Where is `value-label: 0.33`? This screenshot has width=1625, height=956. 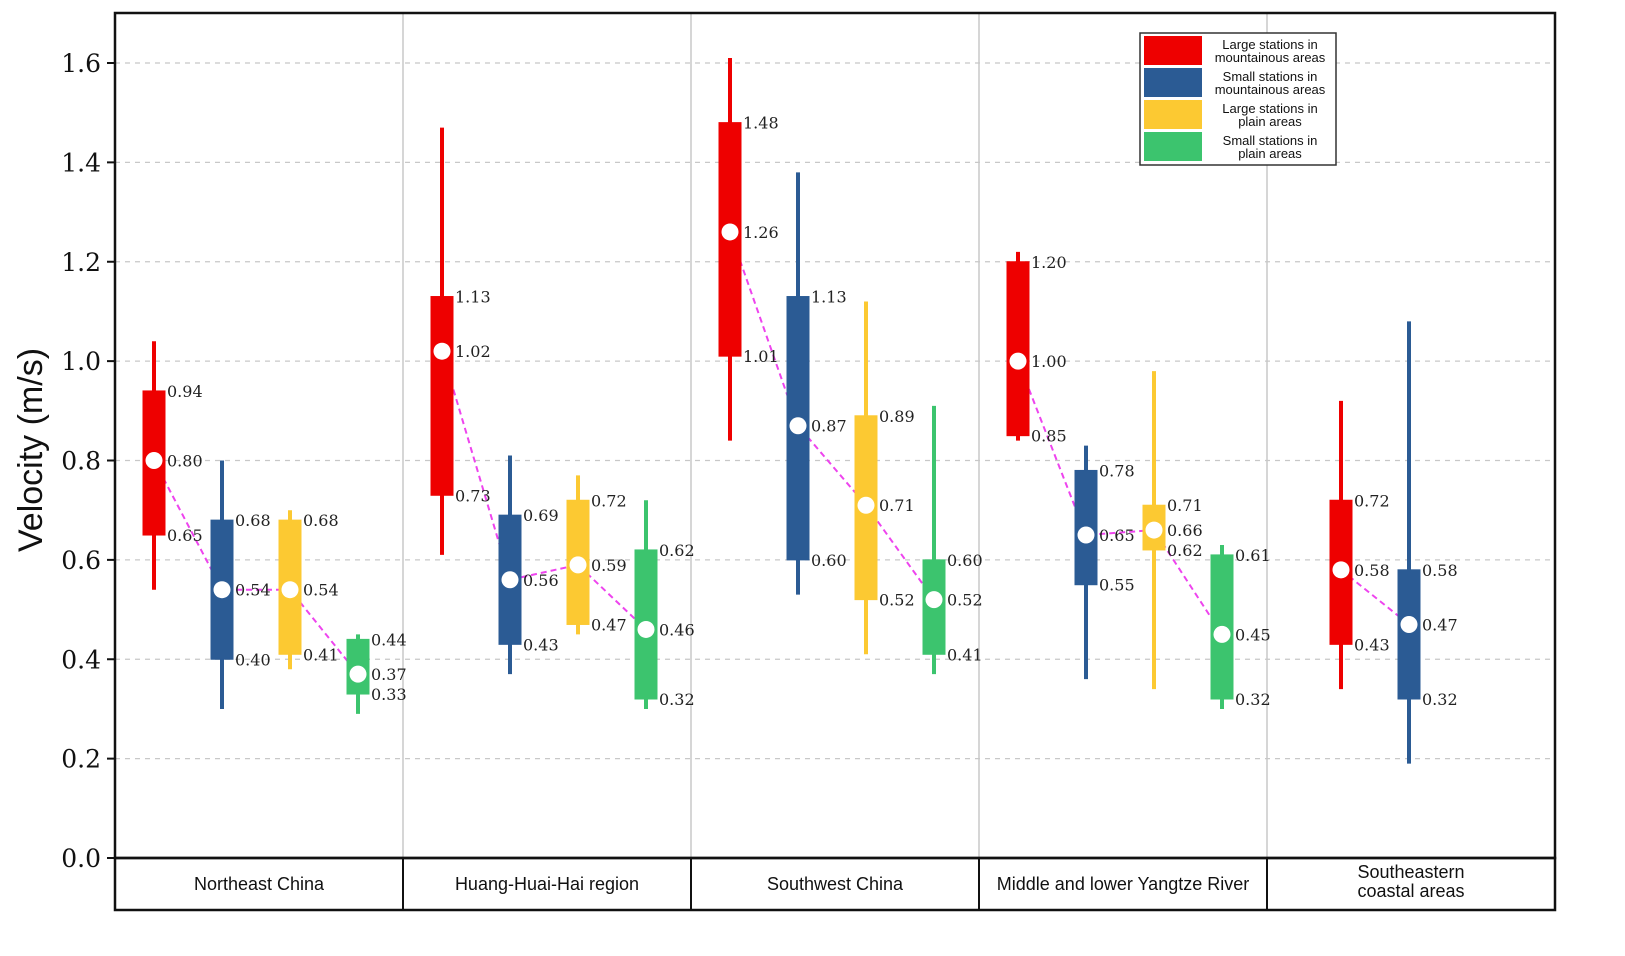 value-label: 0.33 is located at coordinates (389, 694).